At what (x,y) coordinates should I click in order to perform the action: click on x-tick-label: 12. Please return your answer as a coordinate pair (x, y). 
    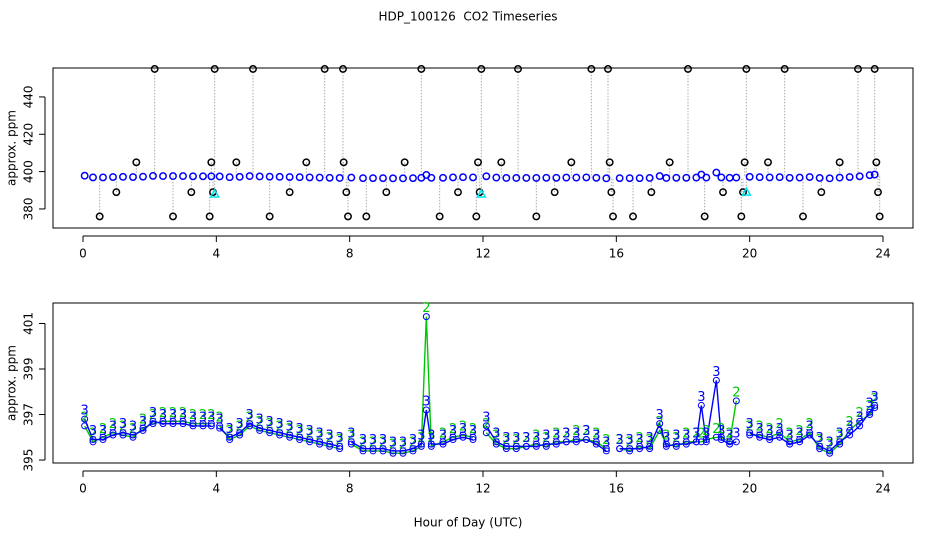
    Looking at the image, I should click on (482, 489).